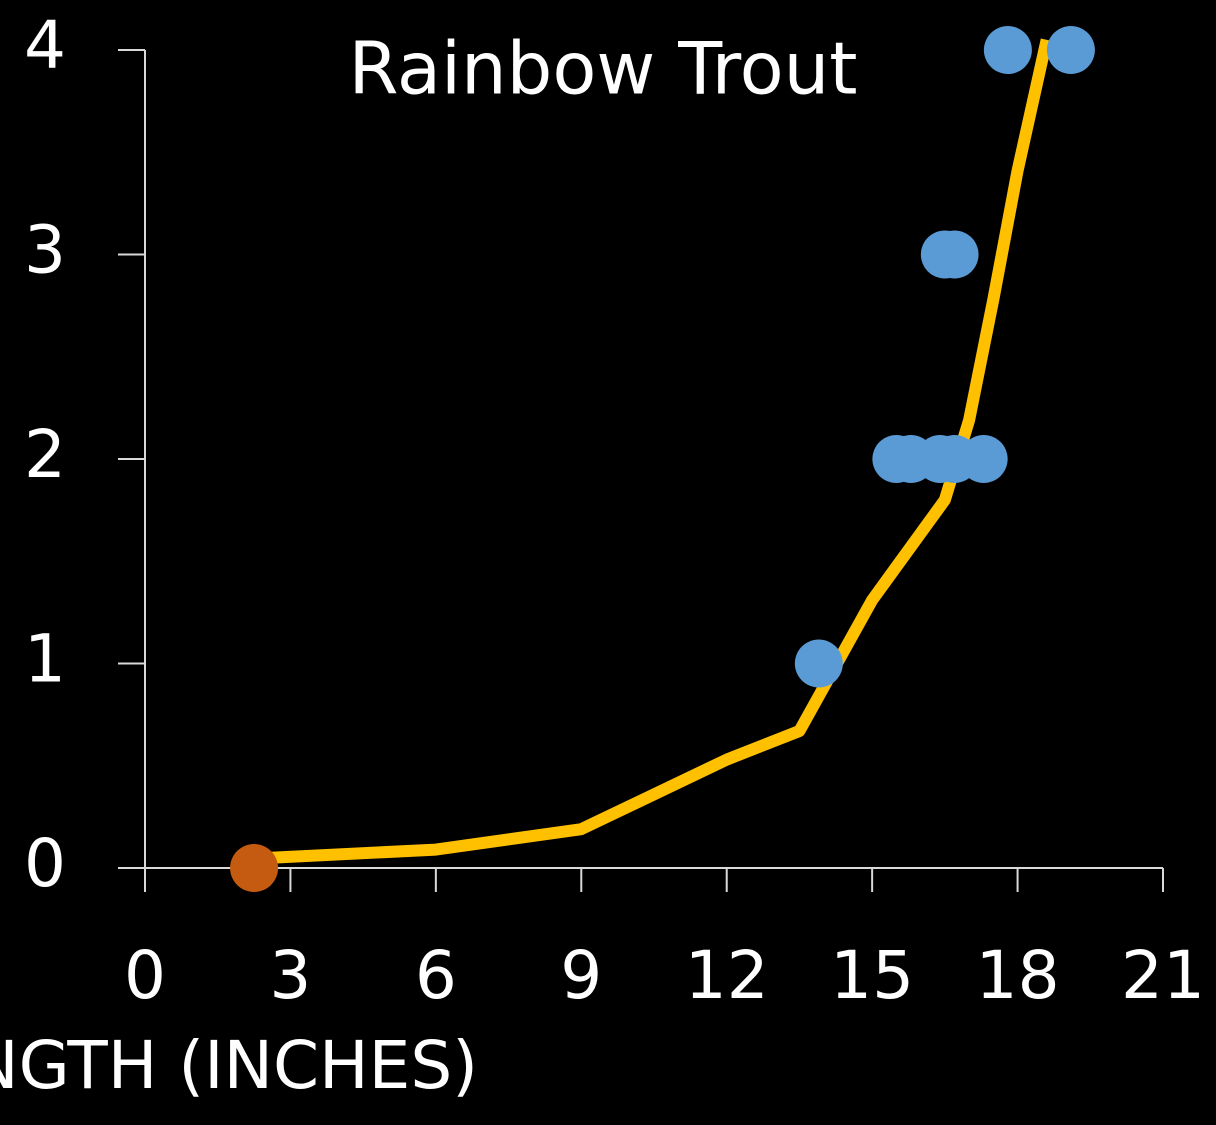  I want to click on x-tick-label: 21, so click(1163, 975).